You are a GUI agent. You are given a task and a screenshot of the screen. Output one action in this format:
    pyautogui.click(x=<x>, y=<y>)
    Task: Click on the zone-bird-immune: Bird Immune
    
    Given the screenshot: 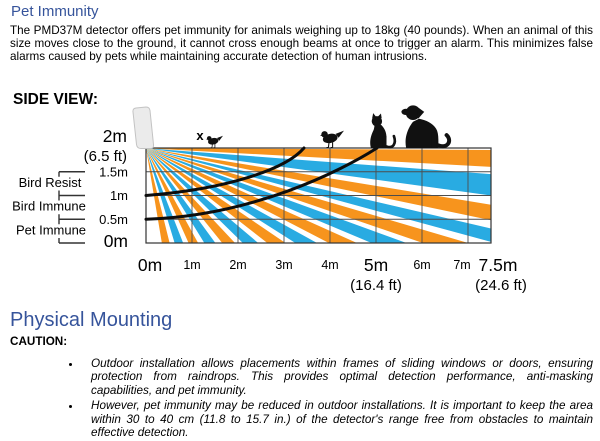 What is the action you would take?
    pyautogui.click(x=49, y=206)
    